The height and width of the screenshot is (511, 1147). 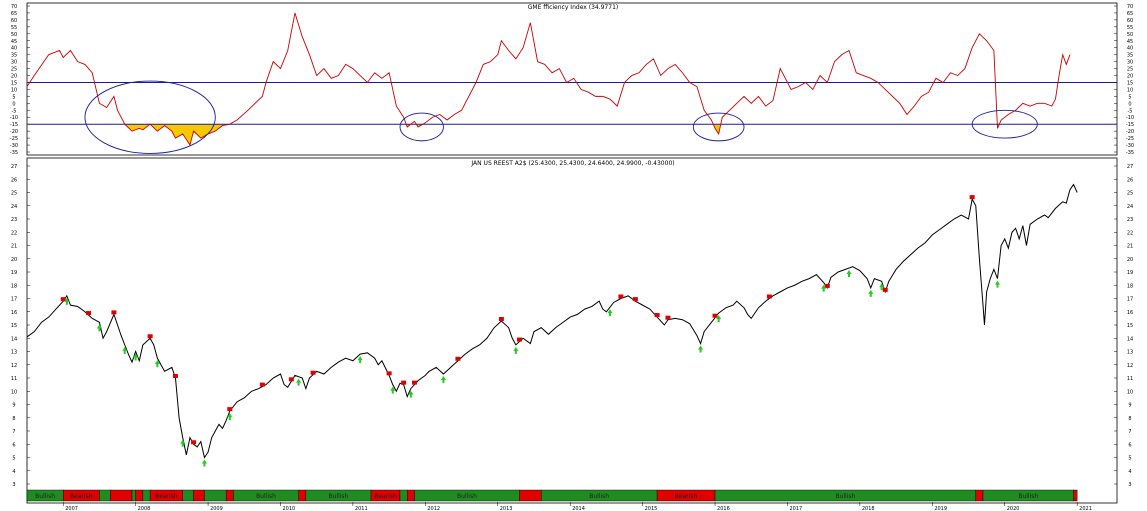 What do you see at coordinates (562, 135) in the screenshot?
I see `fill-area` at bounding box center [562, 135].